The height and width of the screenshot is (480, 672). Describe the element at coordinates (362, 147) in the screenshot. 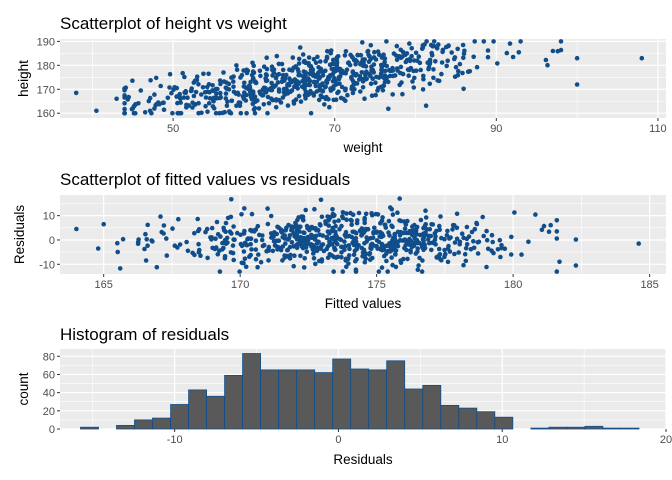

I see `x-axis-label-1: weight` at that location.